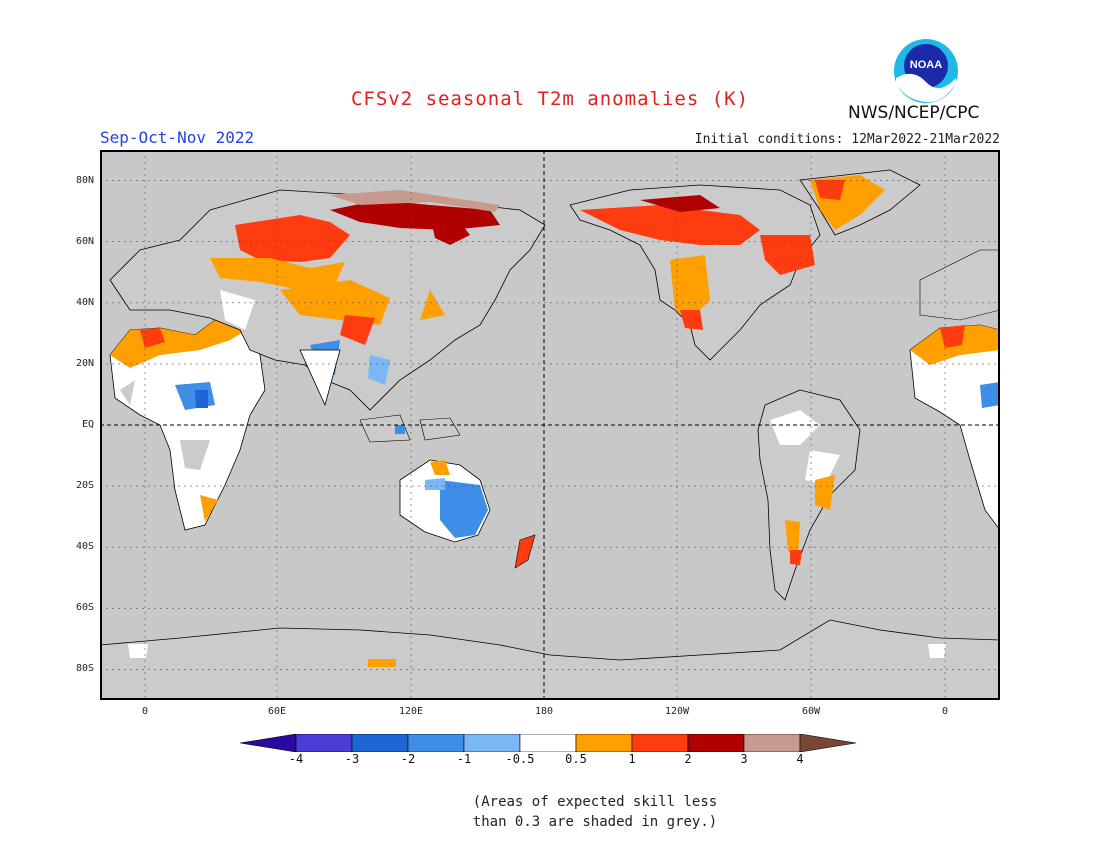 This screenshot has height=850, width=1100. I want to click on initial-conditions-label: Initial conditions: 12Mar2022-21Mar2022, so click(847, 139).